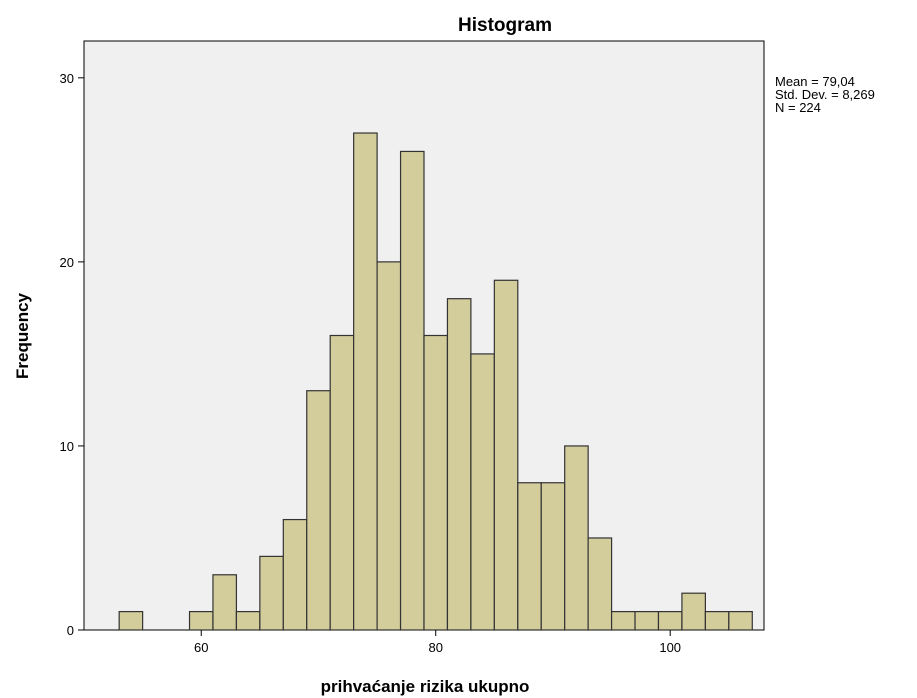 Image resolution: width=917 pixels, height=698 pixels. I want to click on stat-std-dev: Std. Dev. = 8,269, so click(825, 94).